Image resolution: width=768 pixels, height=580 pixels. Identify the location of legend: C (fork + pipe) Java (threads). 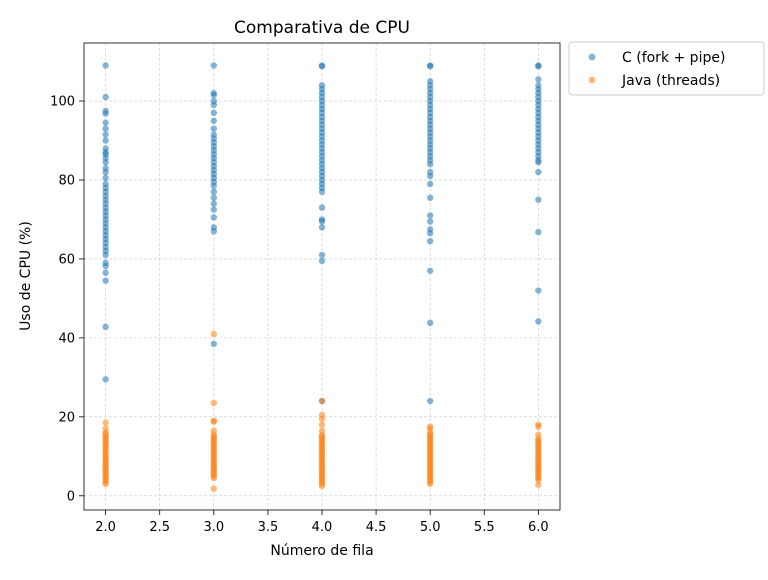
(666, 68).